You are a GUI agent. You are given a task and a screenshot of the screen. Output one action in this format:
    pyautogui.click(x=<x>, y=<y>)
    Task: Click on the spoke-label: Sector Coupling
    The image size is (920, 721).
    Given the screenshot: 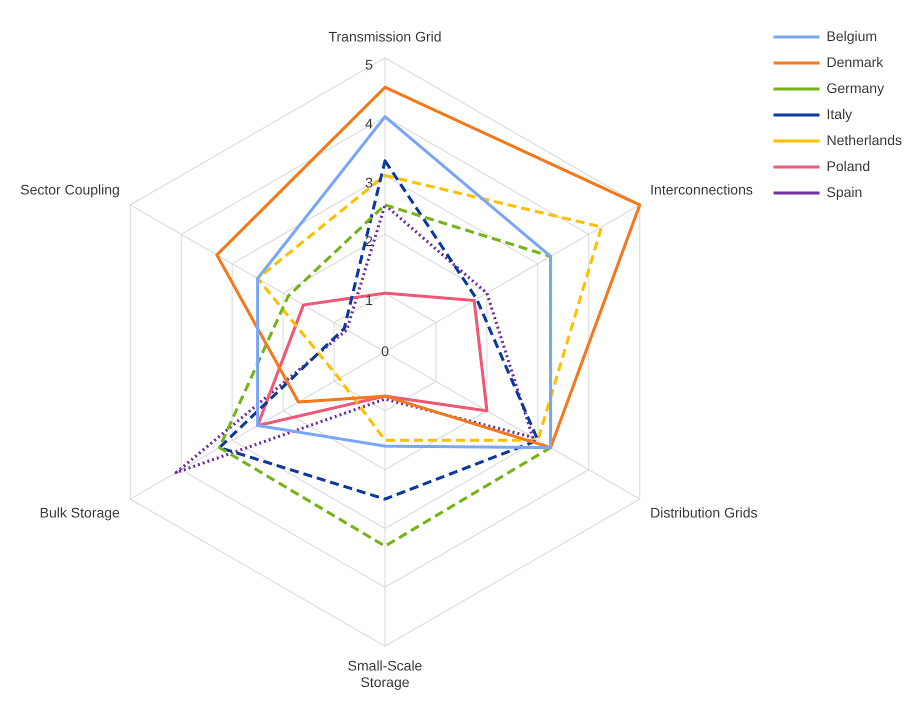 What is the action you would take?
    pyautogui.click(x=70, y=189)
    